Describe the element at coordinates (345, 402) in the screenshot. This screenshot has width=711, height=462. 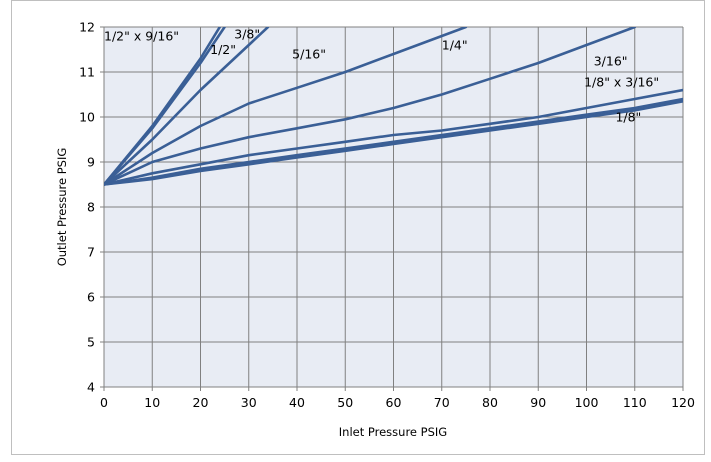
I see `x-tick-label: 50` at that location.